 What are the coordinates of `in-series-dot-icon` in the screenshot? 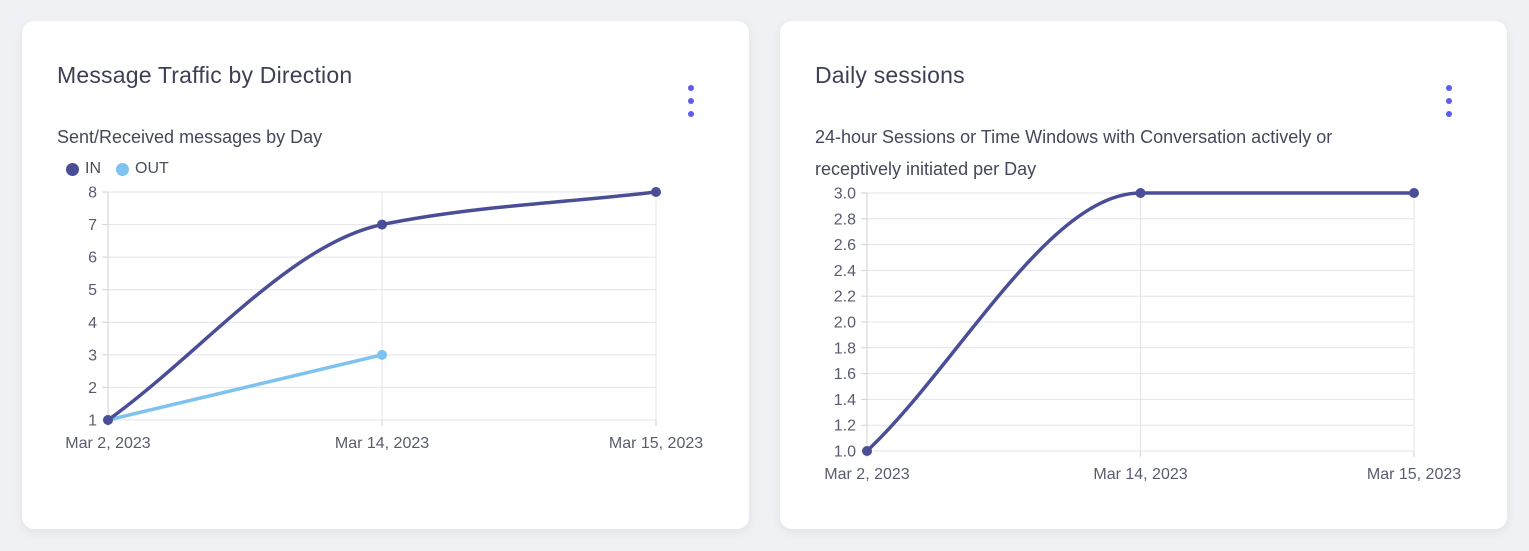 It's located at (72, 169).